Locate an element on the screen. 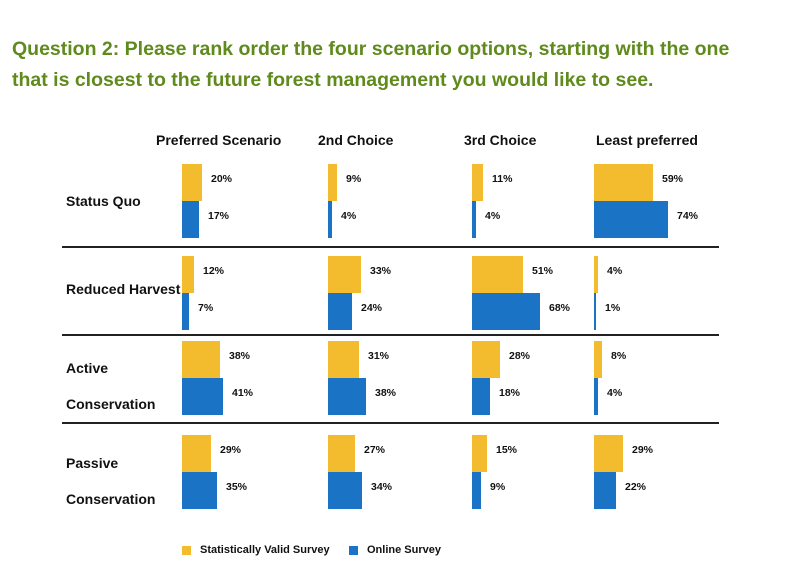  legend-label: Statistically Valid Survey is located at coordinates (265, 550).